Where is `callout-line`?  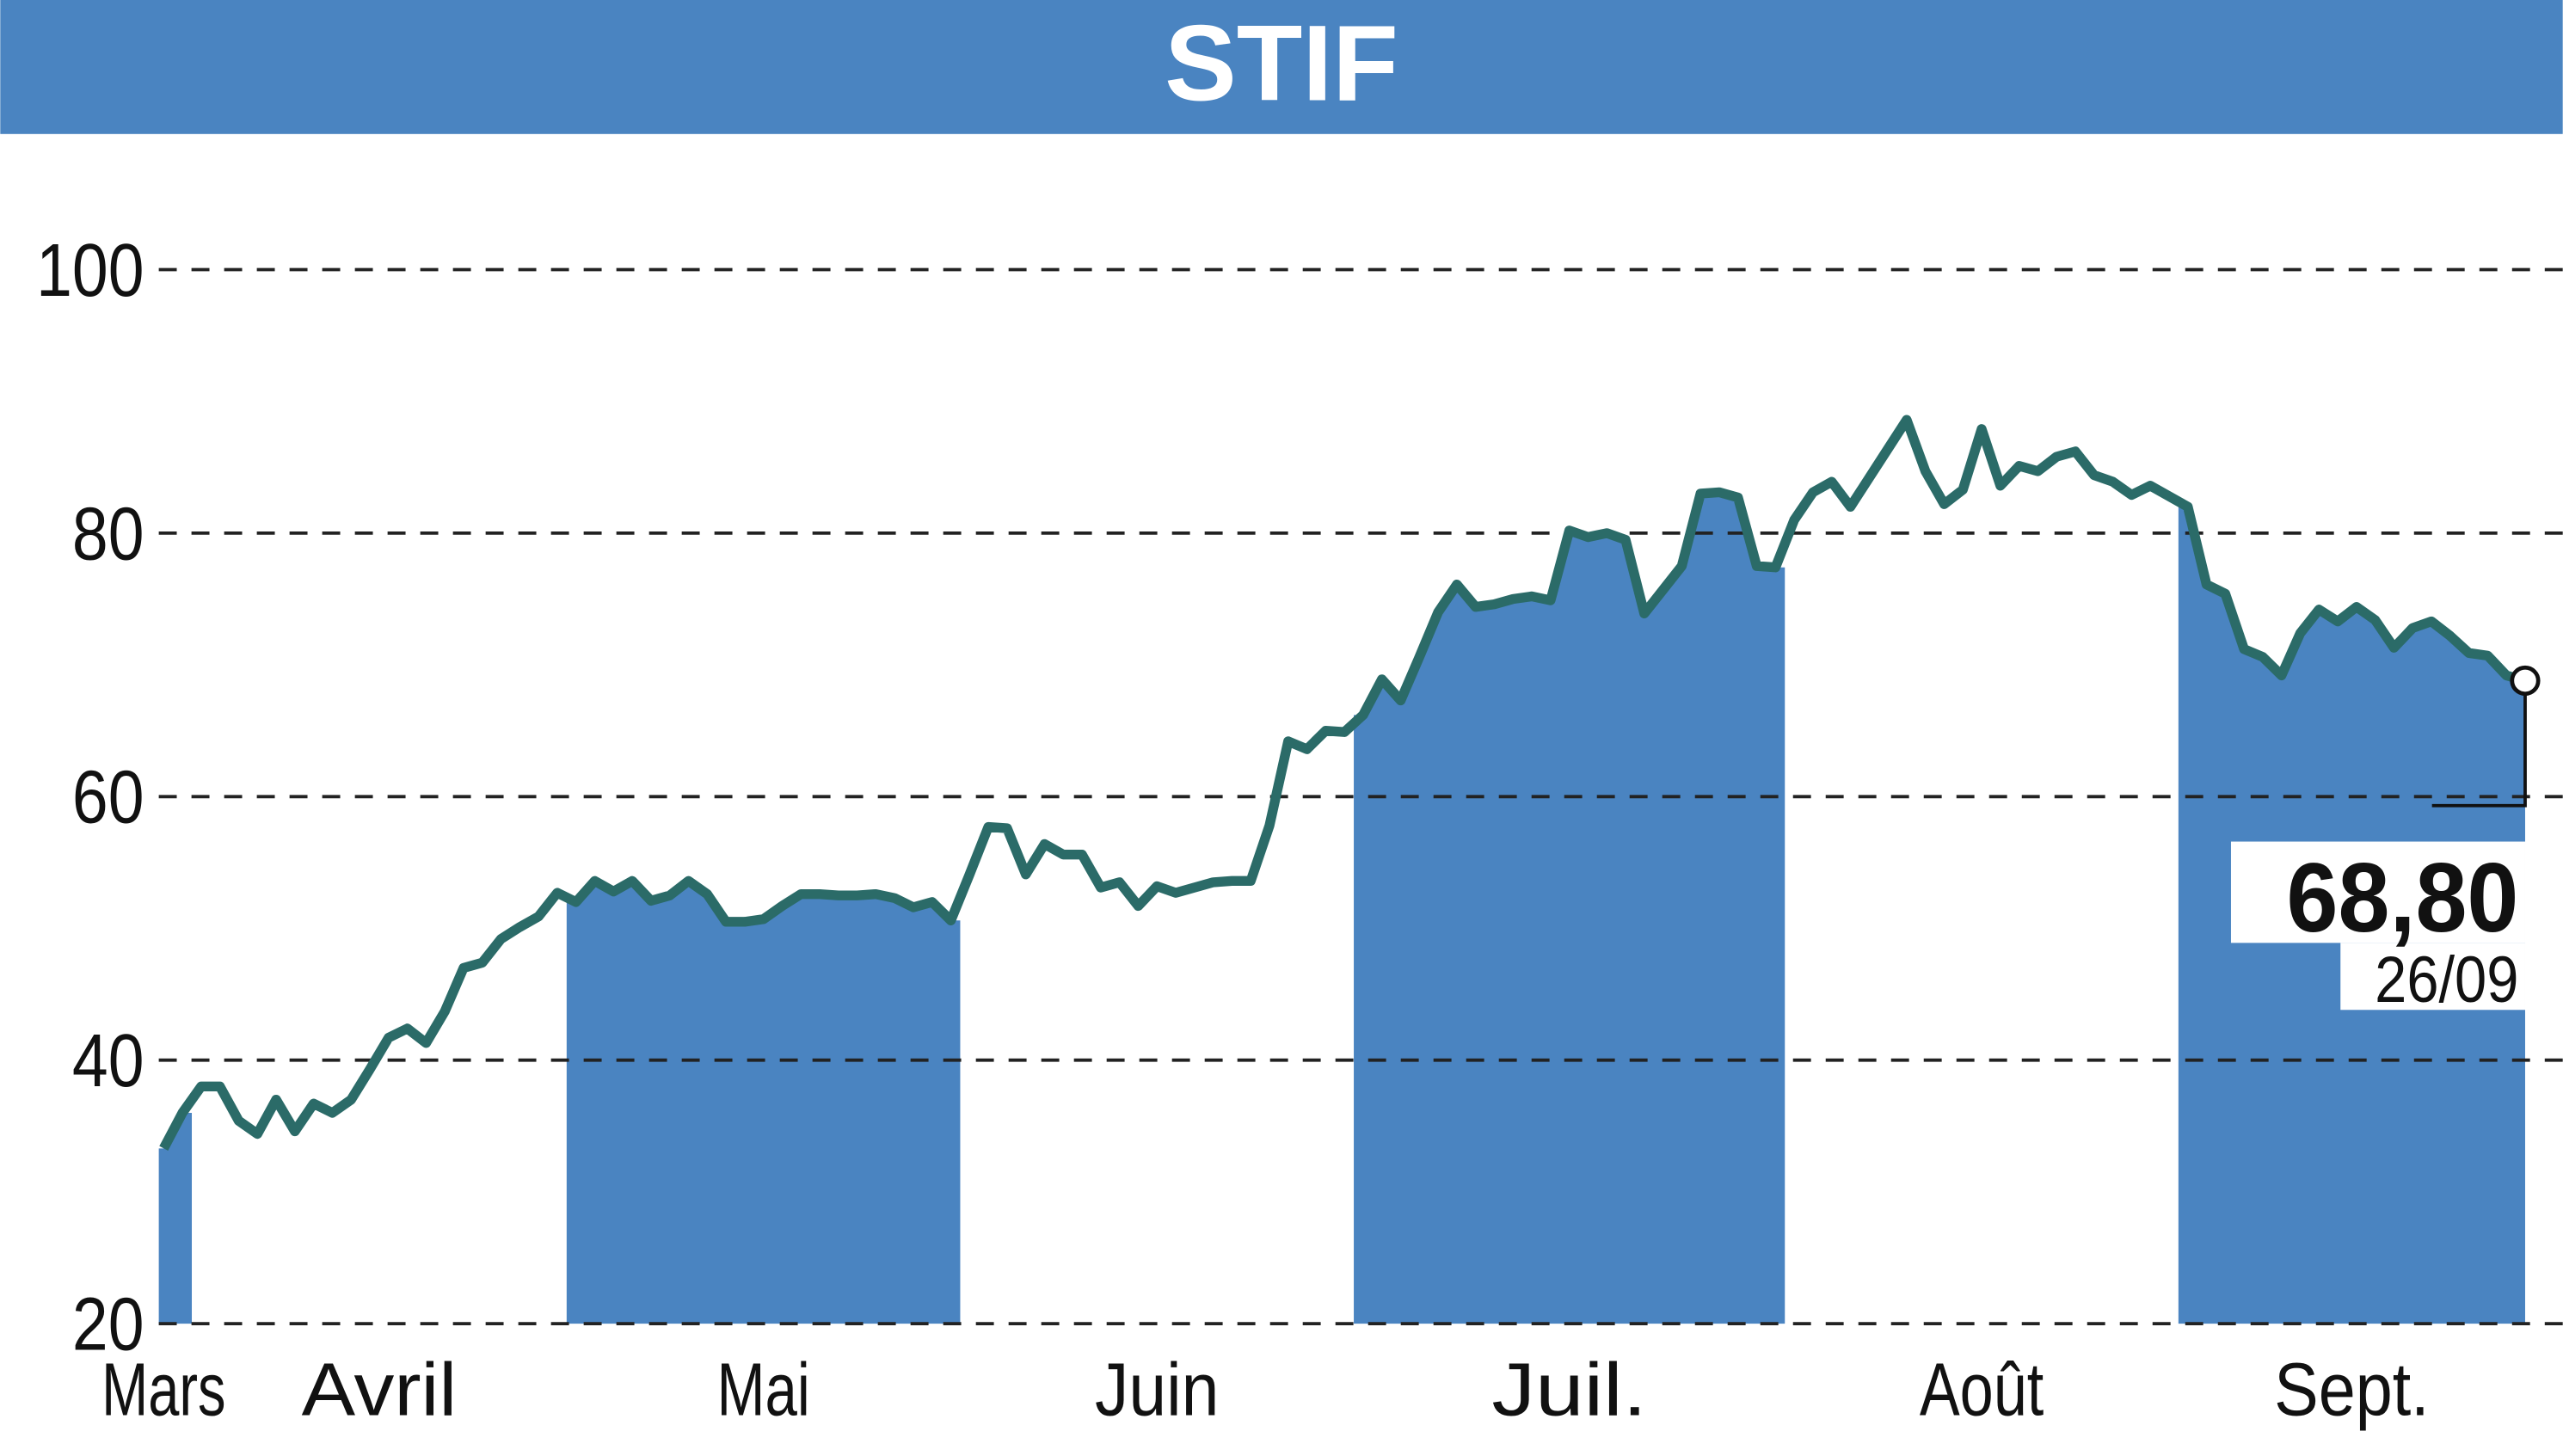
callout-line is located at coordinates (2479, 744).